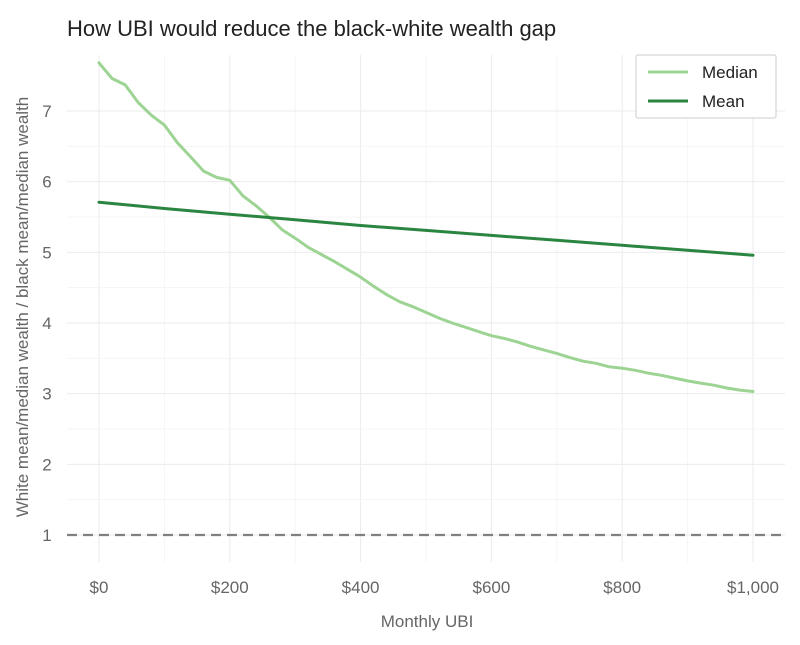  What do you see at coordinates (46, 394) in the screenshot?
I see `y-tick-label: 3` at bounding box center [46, 394].